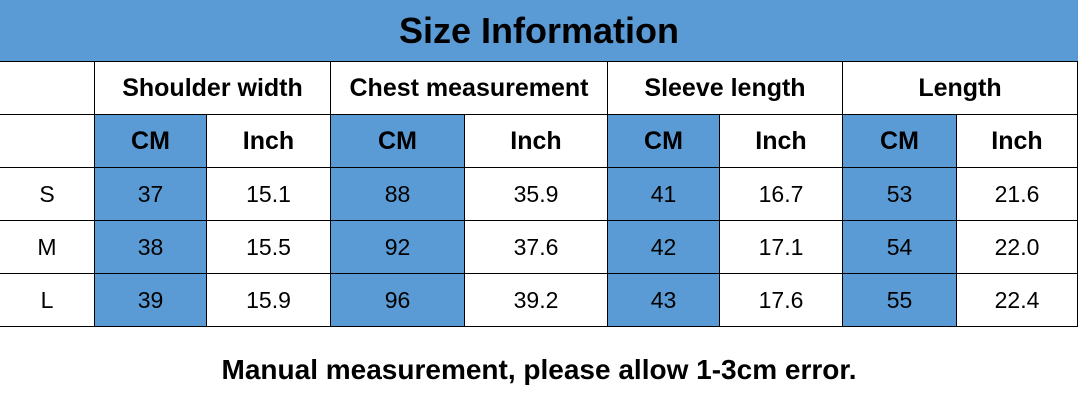 Image resolution: width=1078 pixels, height=409 pixels. What do you see at coordinates (536, 247) in the screenshot?
I see `measure-cell: 37.6` at bounding box center [536, 247].